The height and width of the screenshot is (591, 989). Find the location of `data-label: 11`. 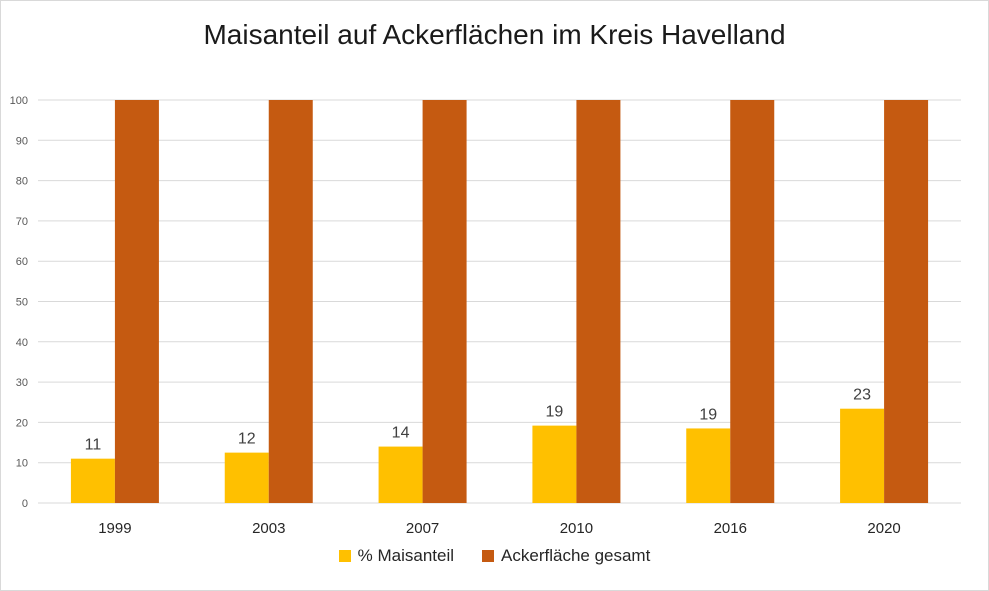

data-label: 11 is located at coordinates (93, 445).